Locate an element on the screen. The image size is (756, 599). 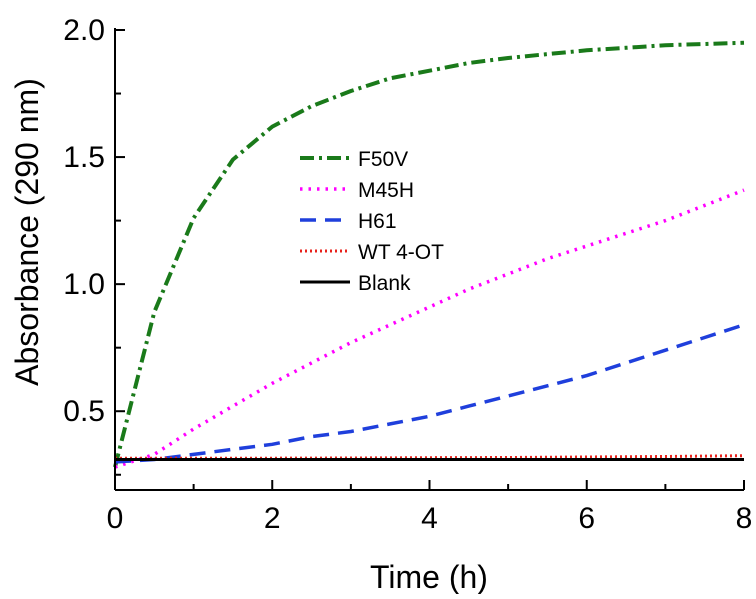
x-tick-label: 6 is located at coordinates (586, 518).